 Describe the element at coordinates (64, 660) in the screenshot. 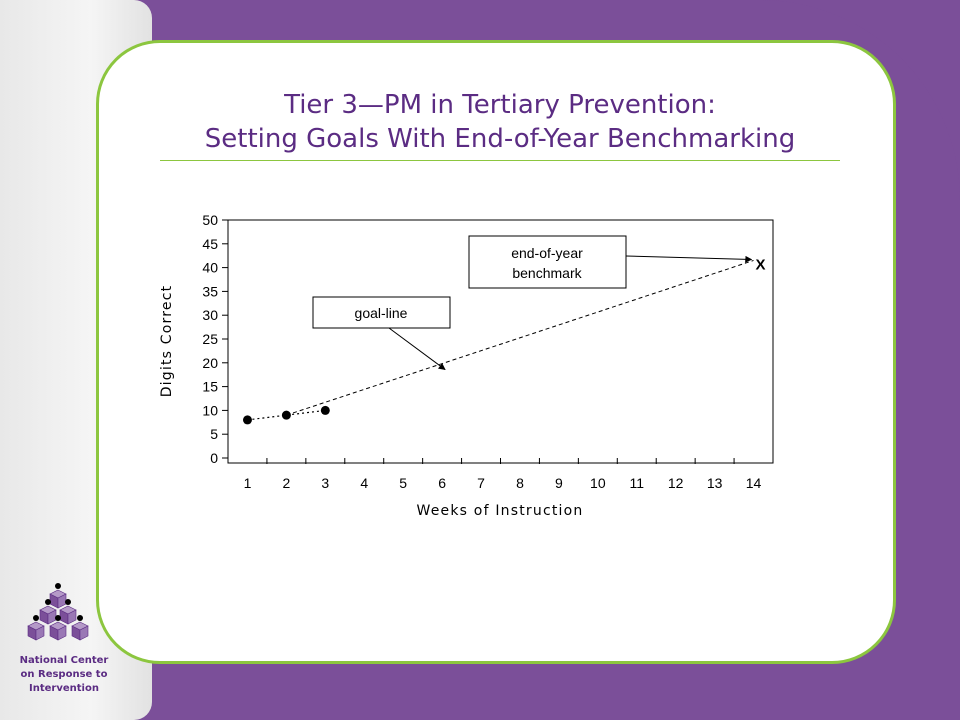

I see `org-name-line-1: National Center` at that location.